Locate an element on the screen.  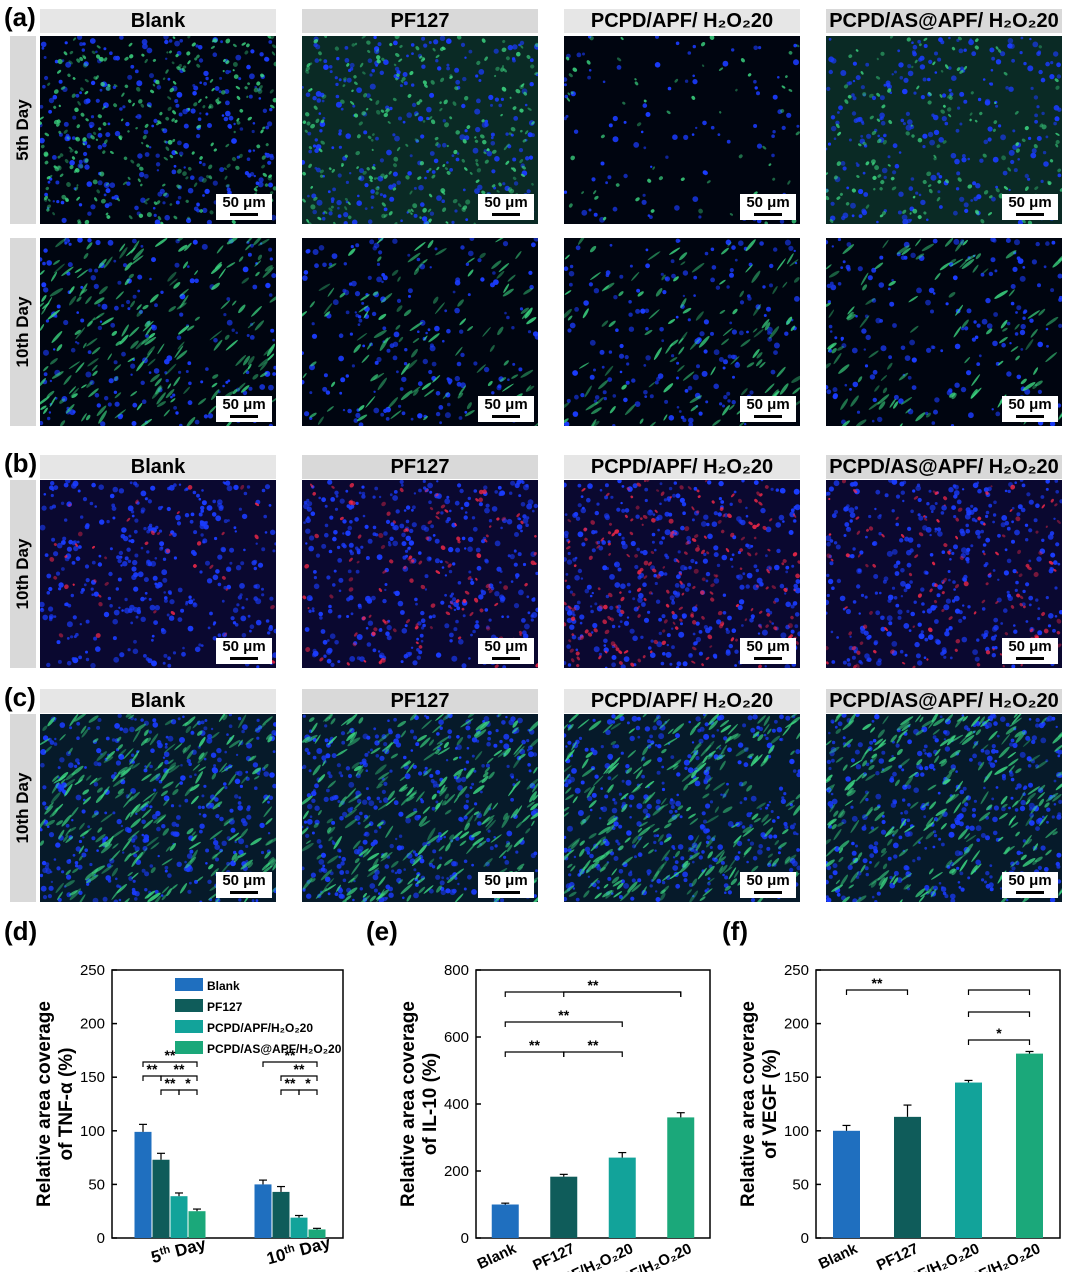
y-tick-label: 50 is located at coordinates (96, 1184).